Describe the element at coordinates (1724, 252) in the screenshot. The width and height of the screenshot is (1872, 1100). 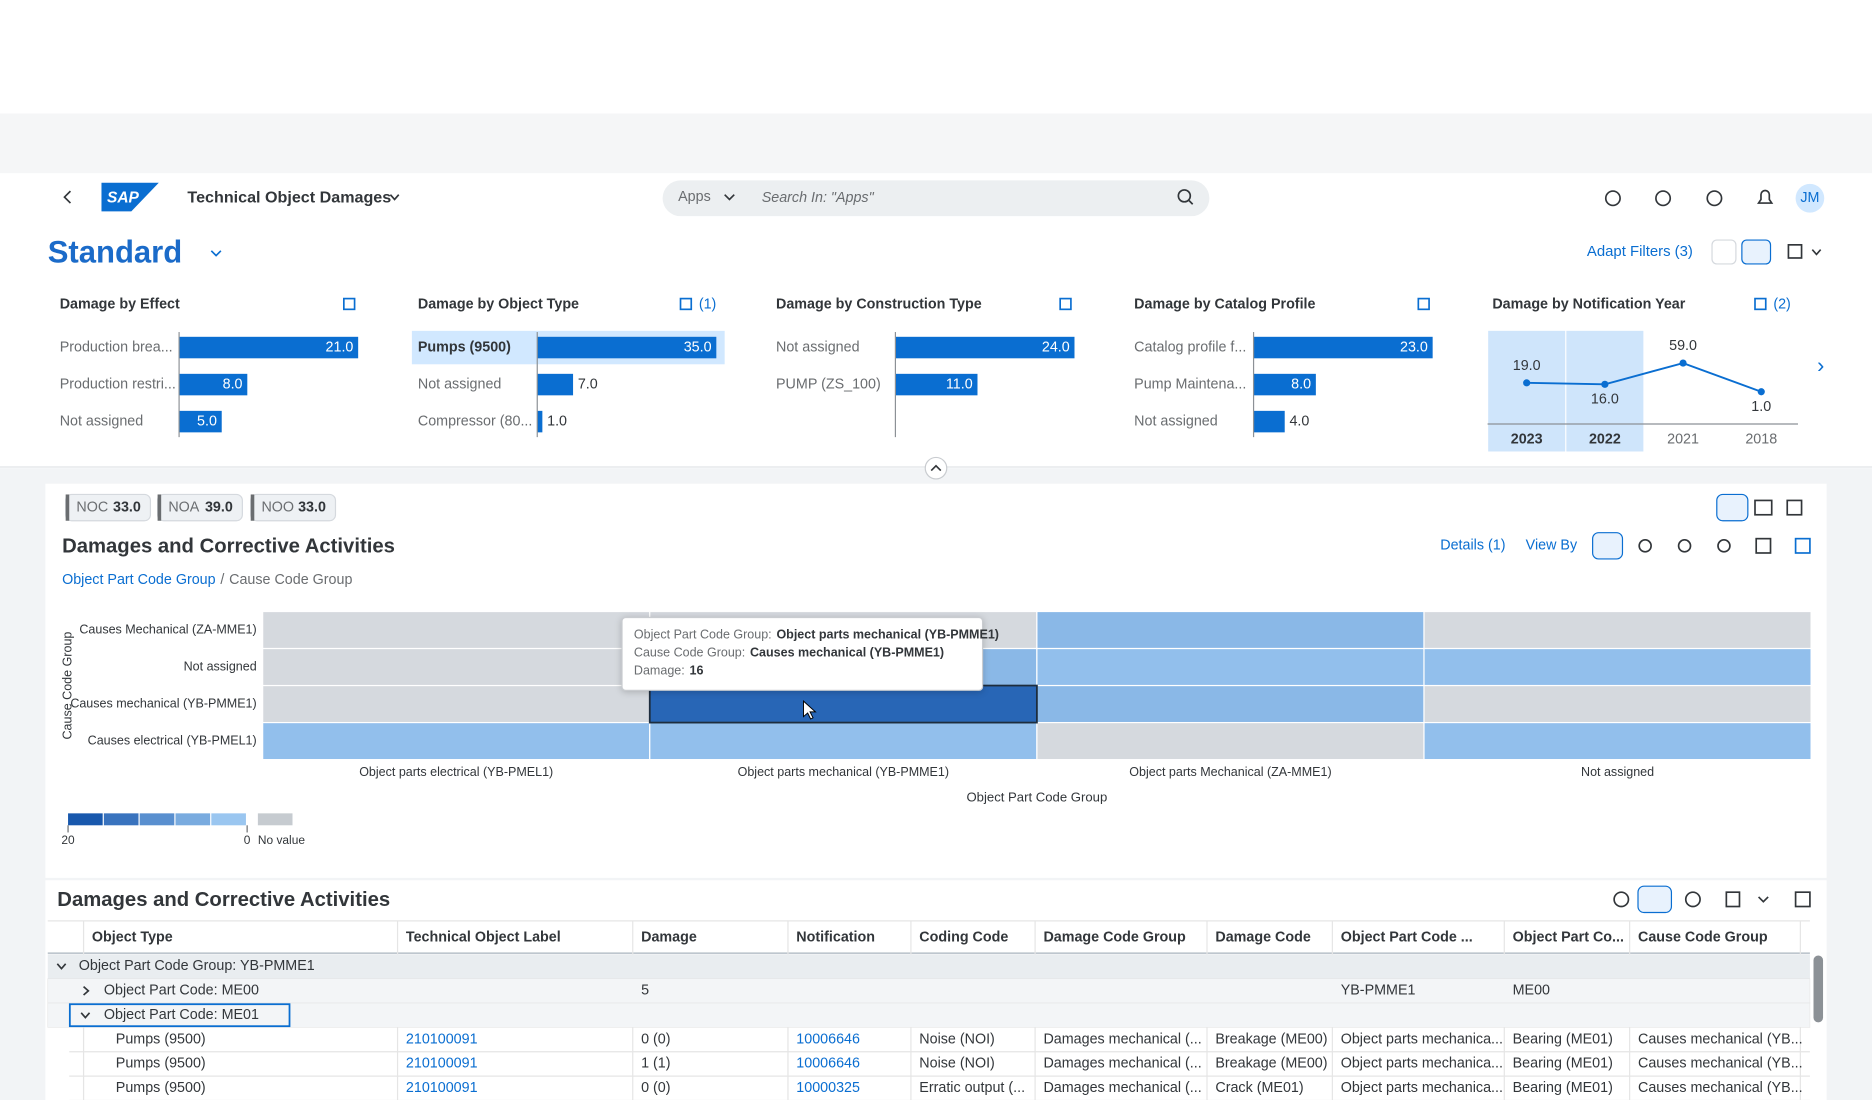
I see `list-toggle` at that location.